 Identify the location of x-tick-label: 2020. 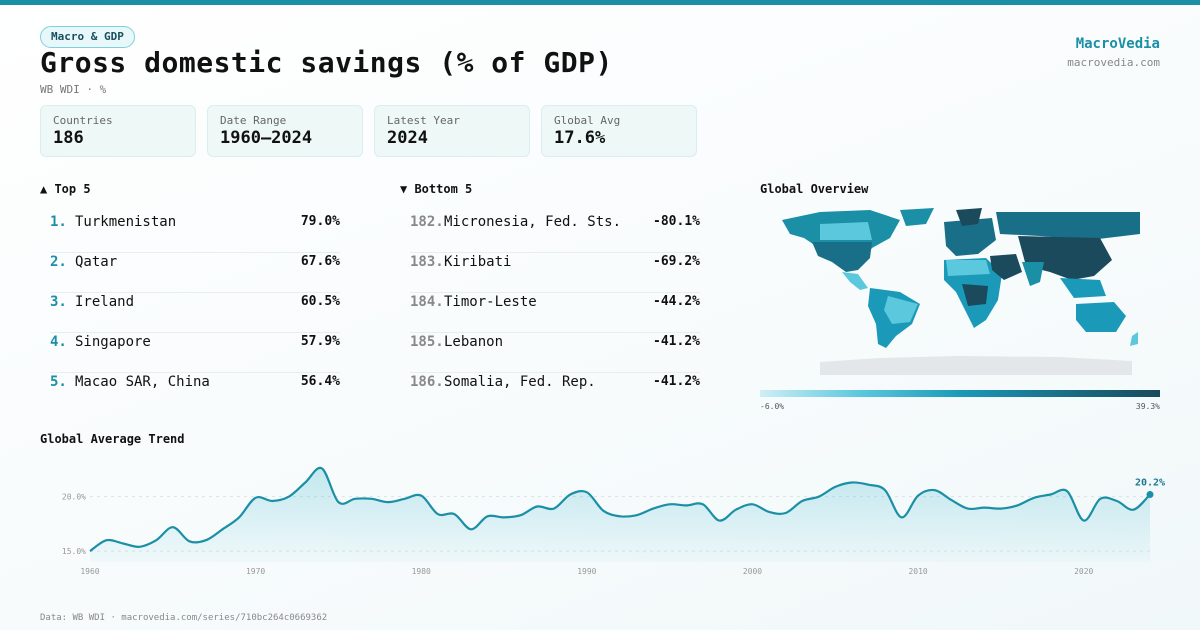
(1083, 571).